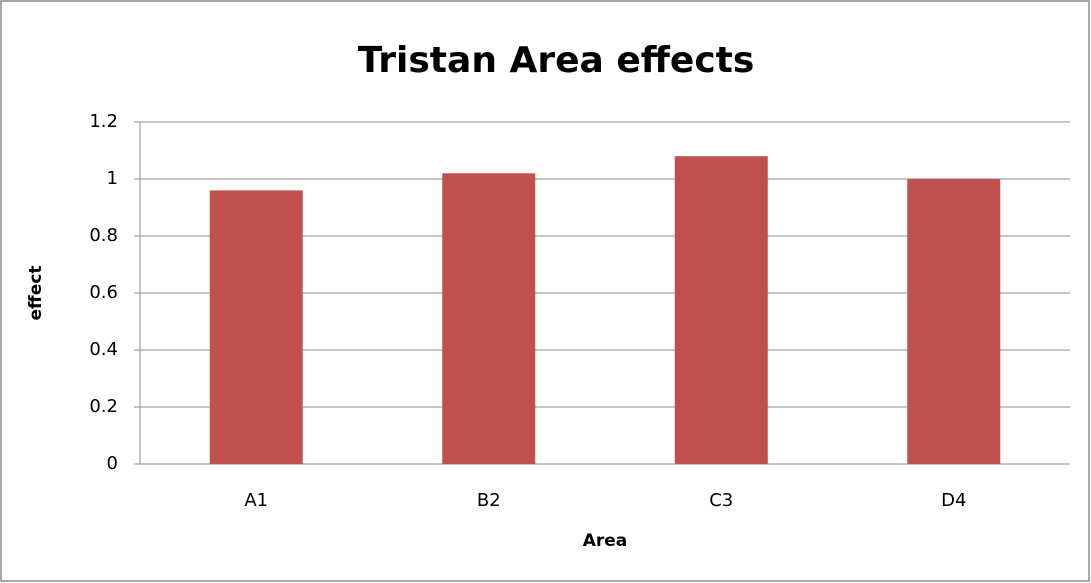 The height and width of the screenshot is (583, 1091). I want to click on y-tick-label: 0.2, so click(103, 406).